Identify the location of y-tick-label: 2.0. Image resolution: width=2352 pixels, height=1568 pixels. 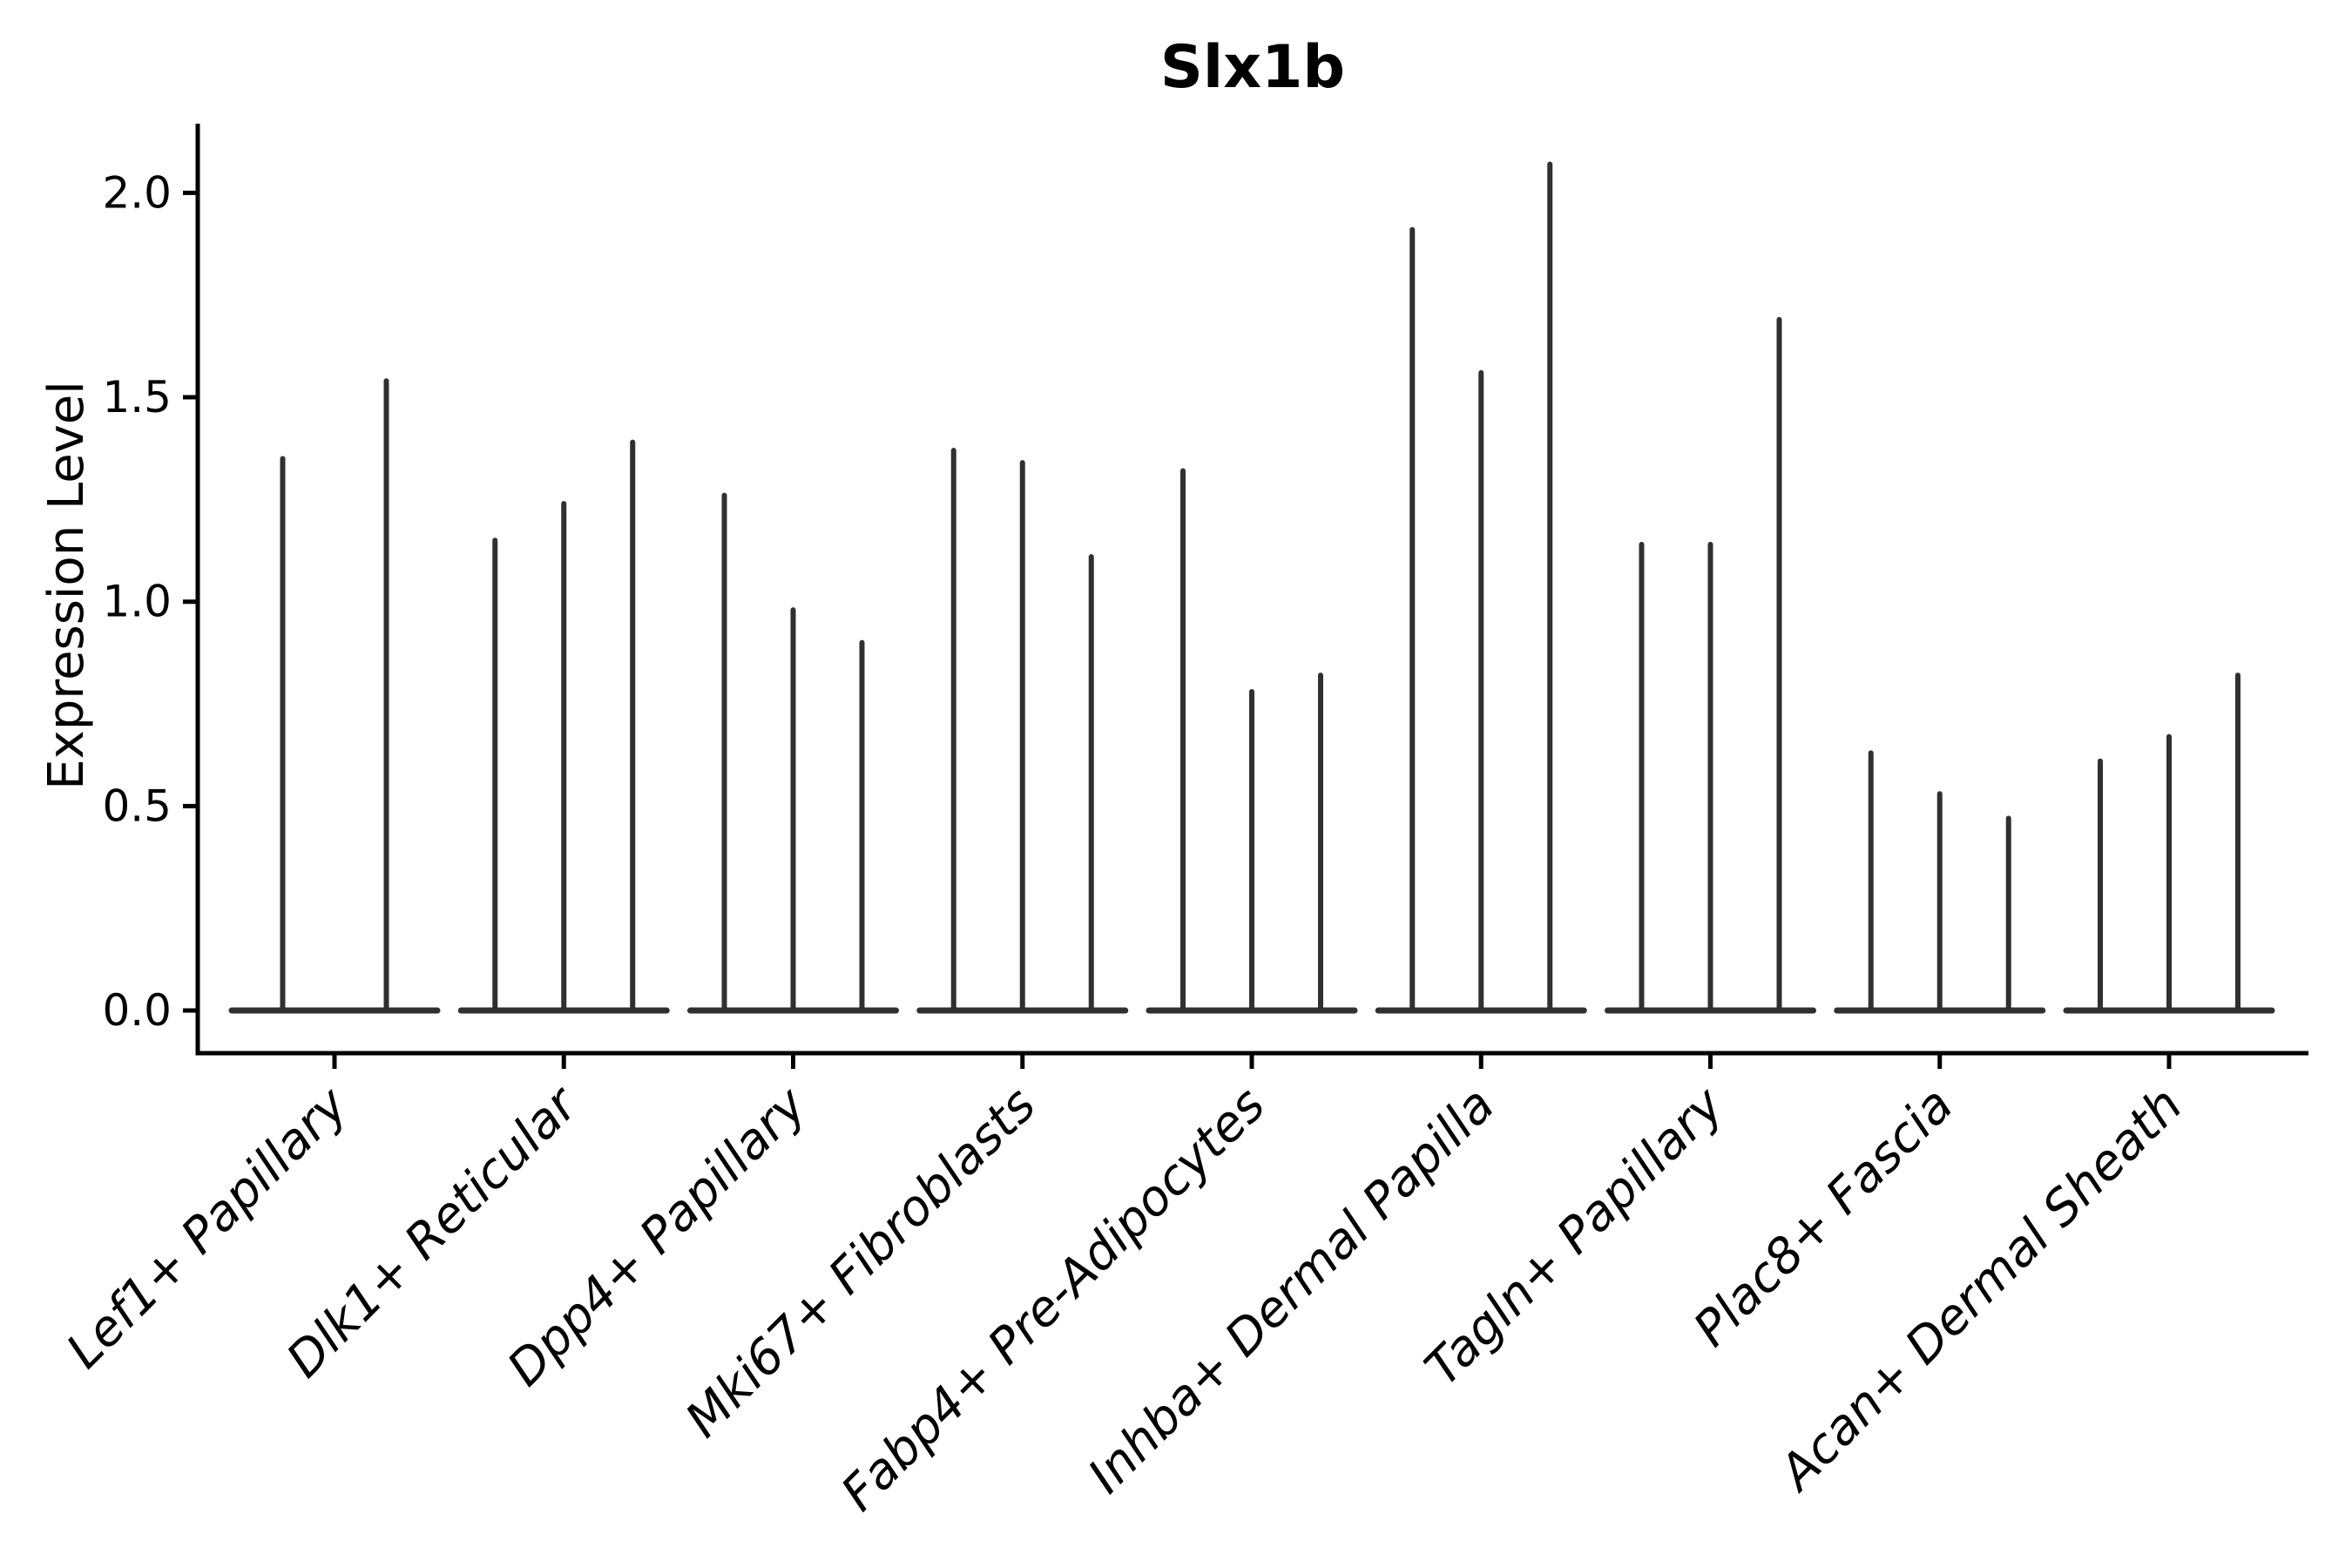
(137, 193).